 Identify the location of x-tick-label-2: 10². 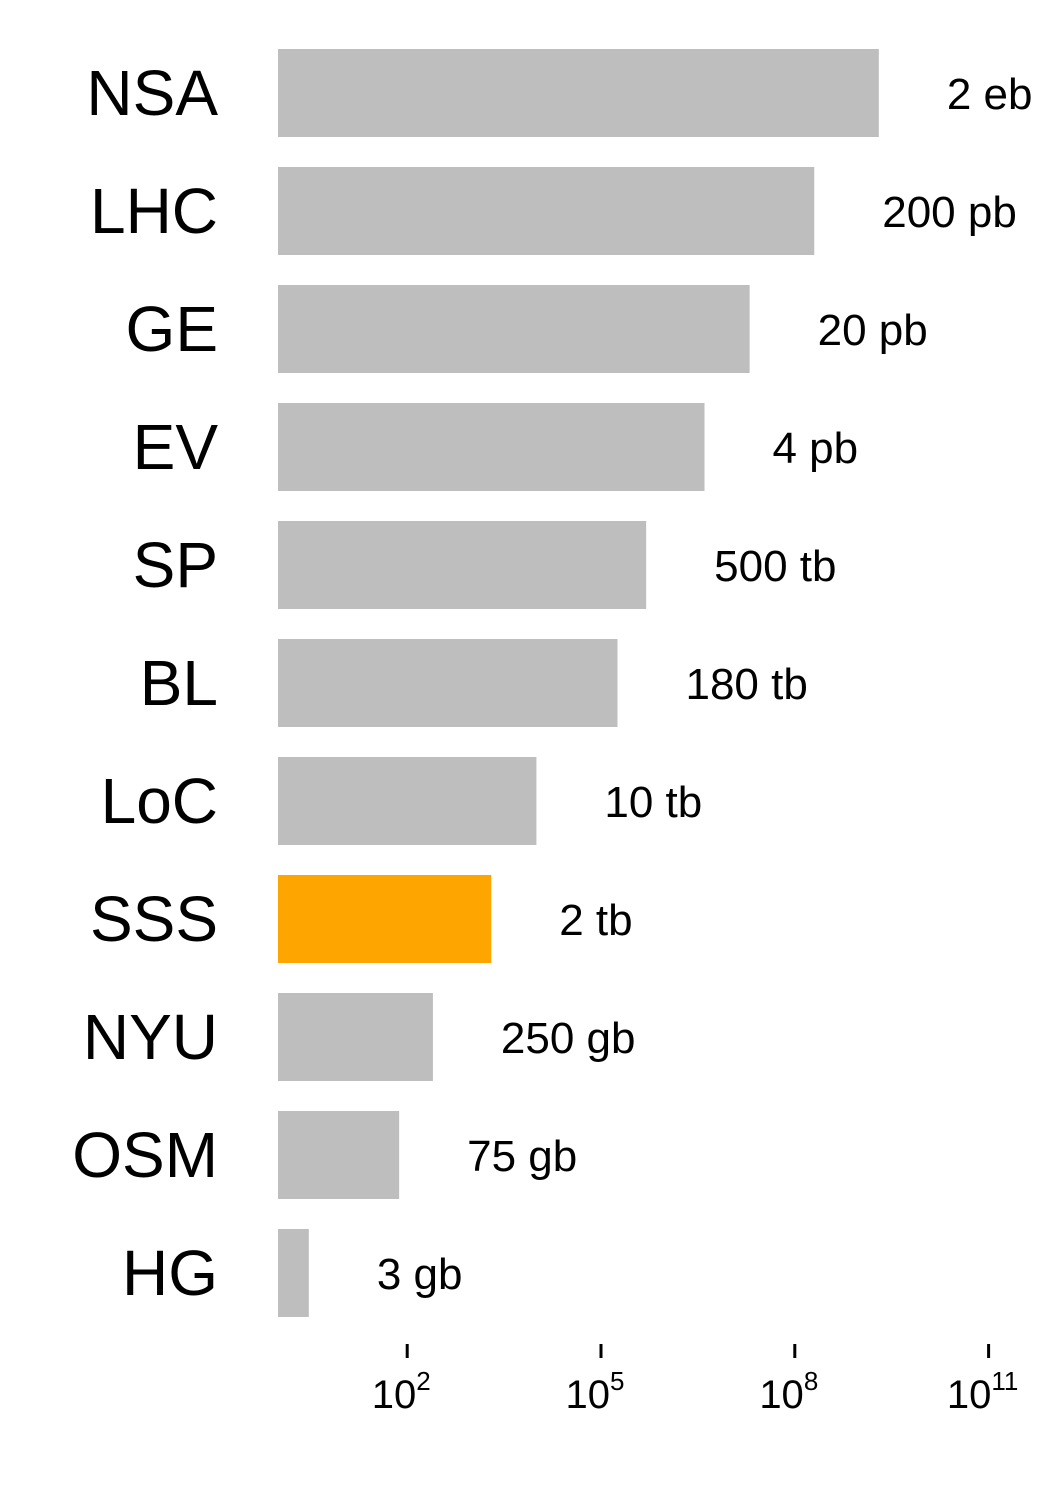
(401, 1391).